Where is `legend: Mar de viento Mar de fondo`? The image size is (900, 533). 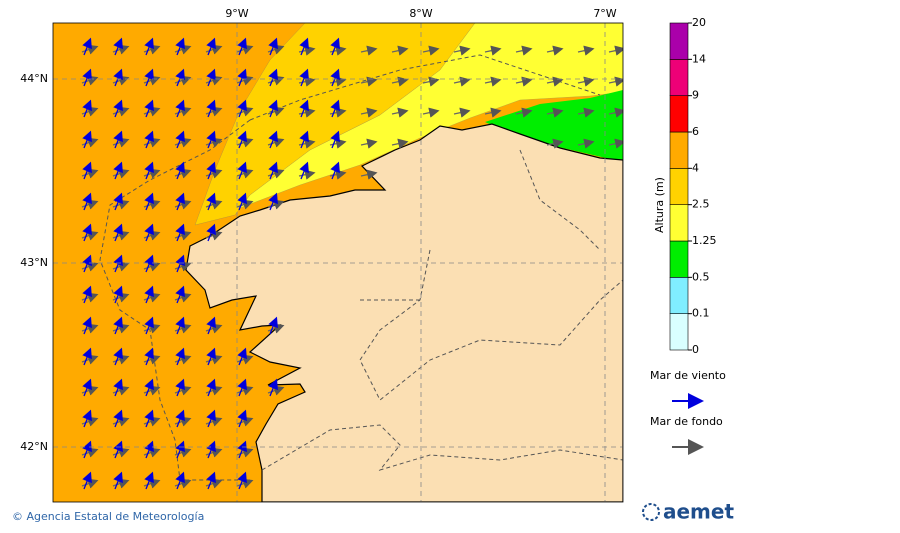 legend: Mar de viento Mar de fondo is located at coordinates (688, 412).